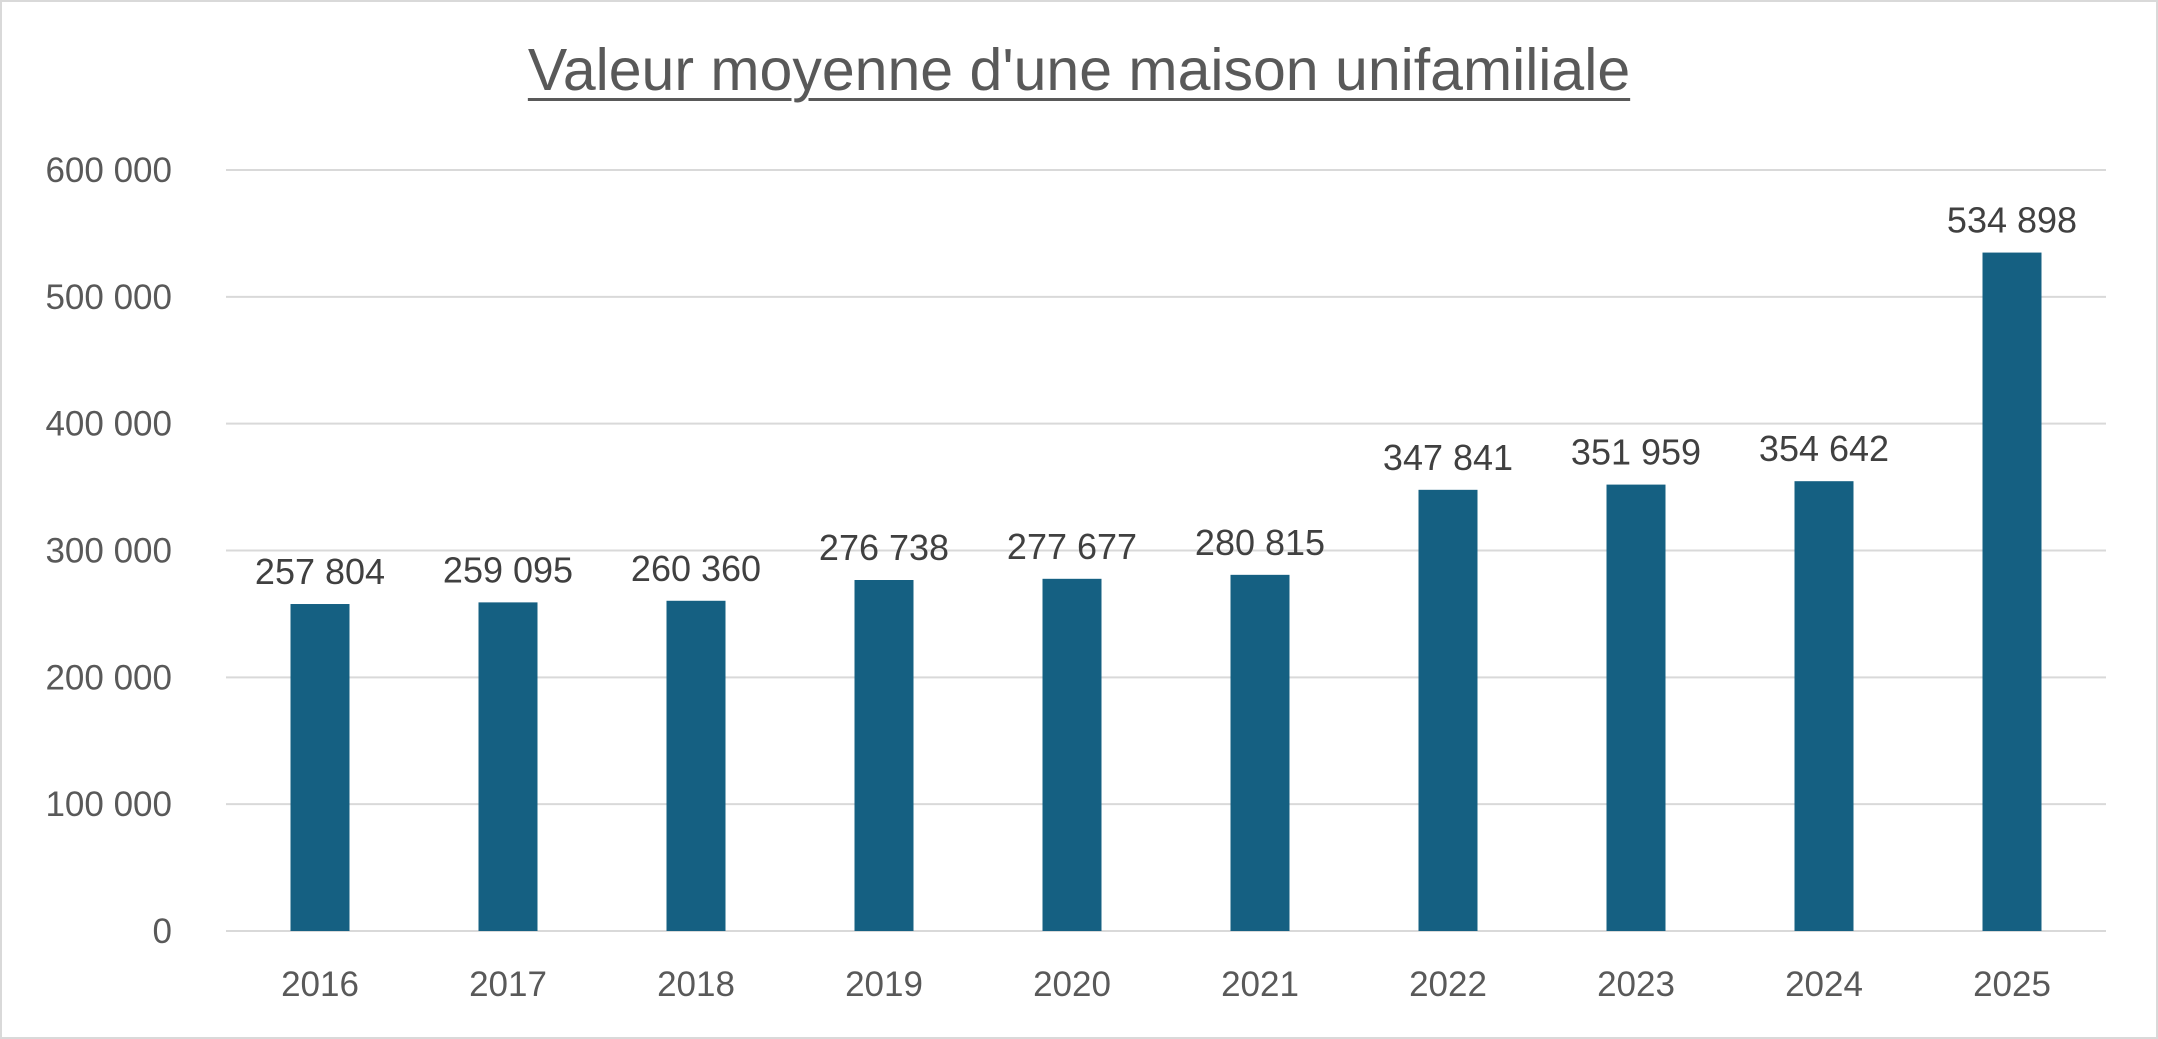 This screenshot has height=1039, width=2158. I want to click on bar-2020, so click(1072, 754).